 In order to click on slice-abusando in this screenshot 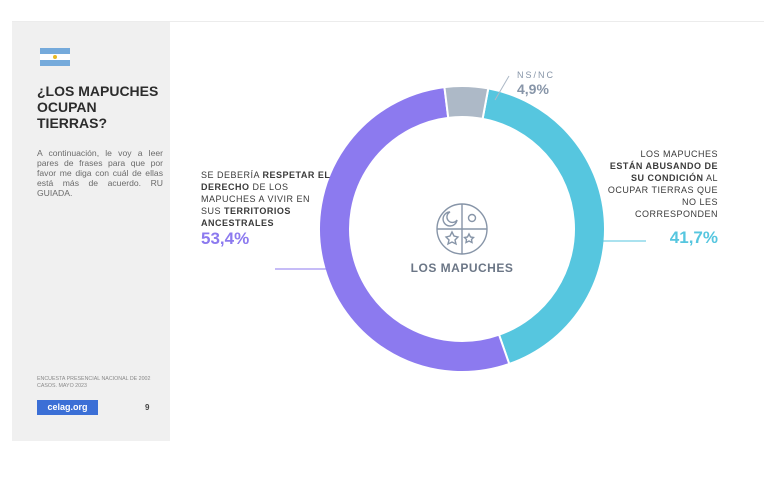, I will do `click(543, 226)`.